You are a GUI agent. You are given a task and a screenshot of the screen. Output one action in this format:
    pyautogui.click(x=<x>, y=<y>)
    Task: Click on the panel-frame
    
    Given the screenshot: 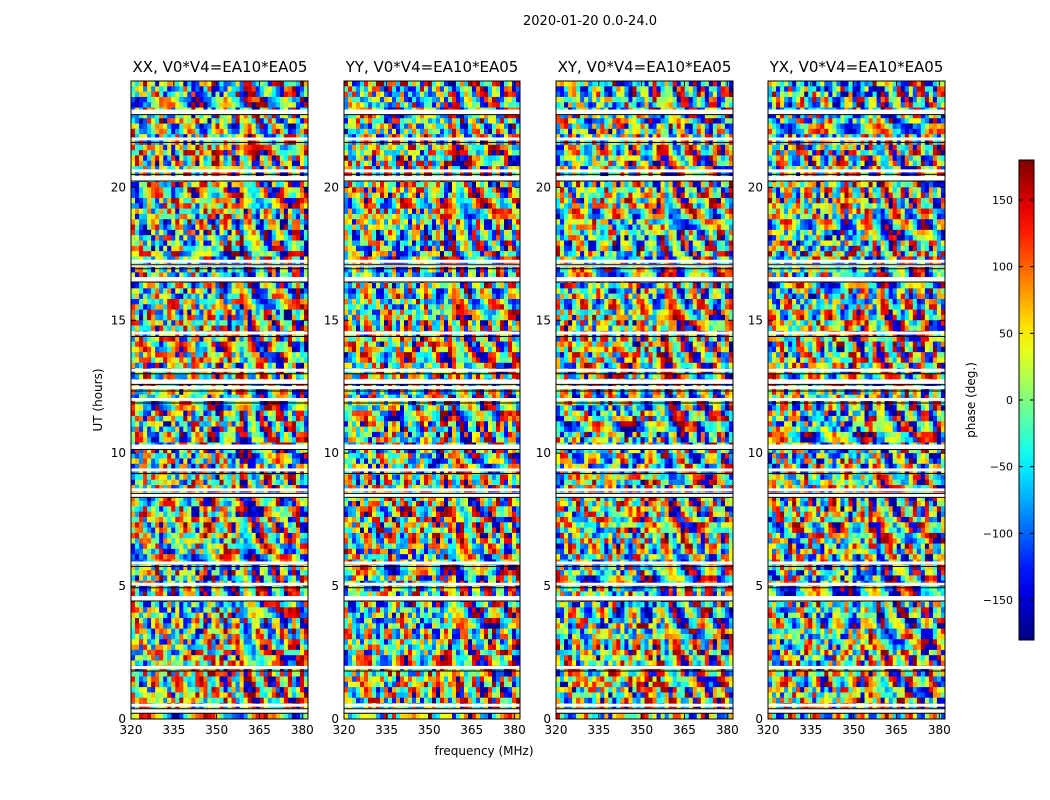 What is the action you would take?
    pyautogui.click(x=219, y=400)
    